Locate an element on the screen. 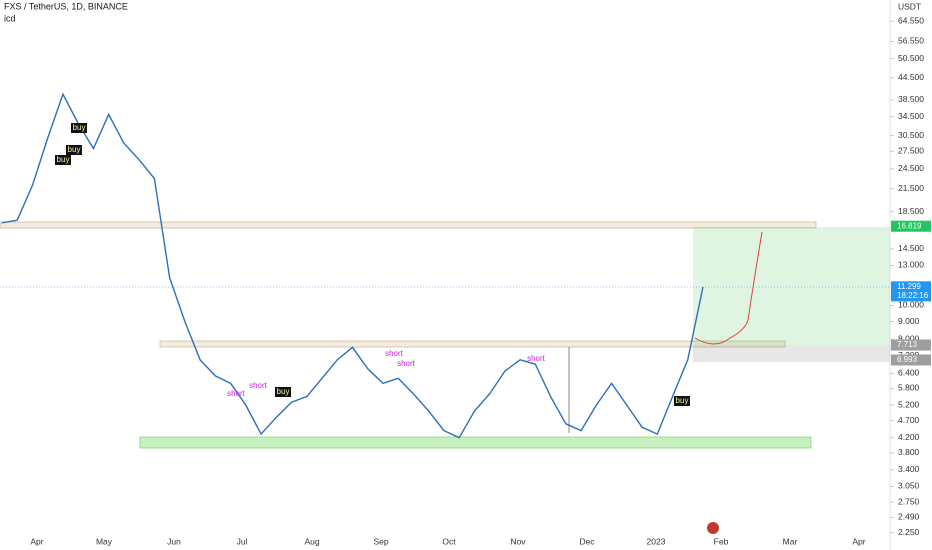 The height and width of the screenshot is (550, 932). stop-box is located at coordinates (791, 353).